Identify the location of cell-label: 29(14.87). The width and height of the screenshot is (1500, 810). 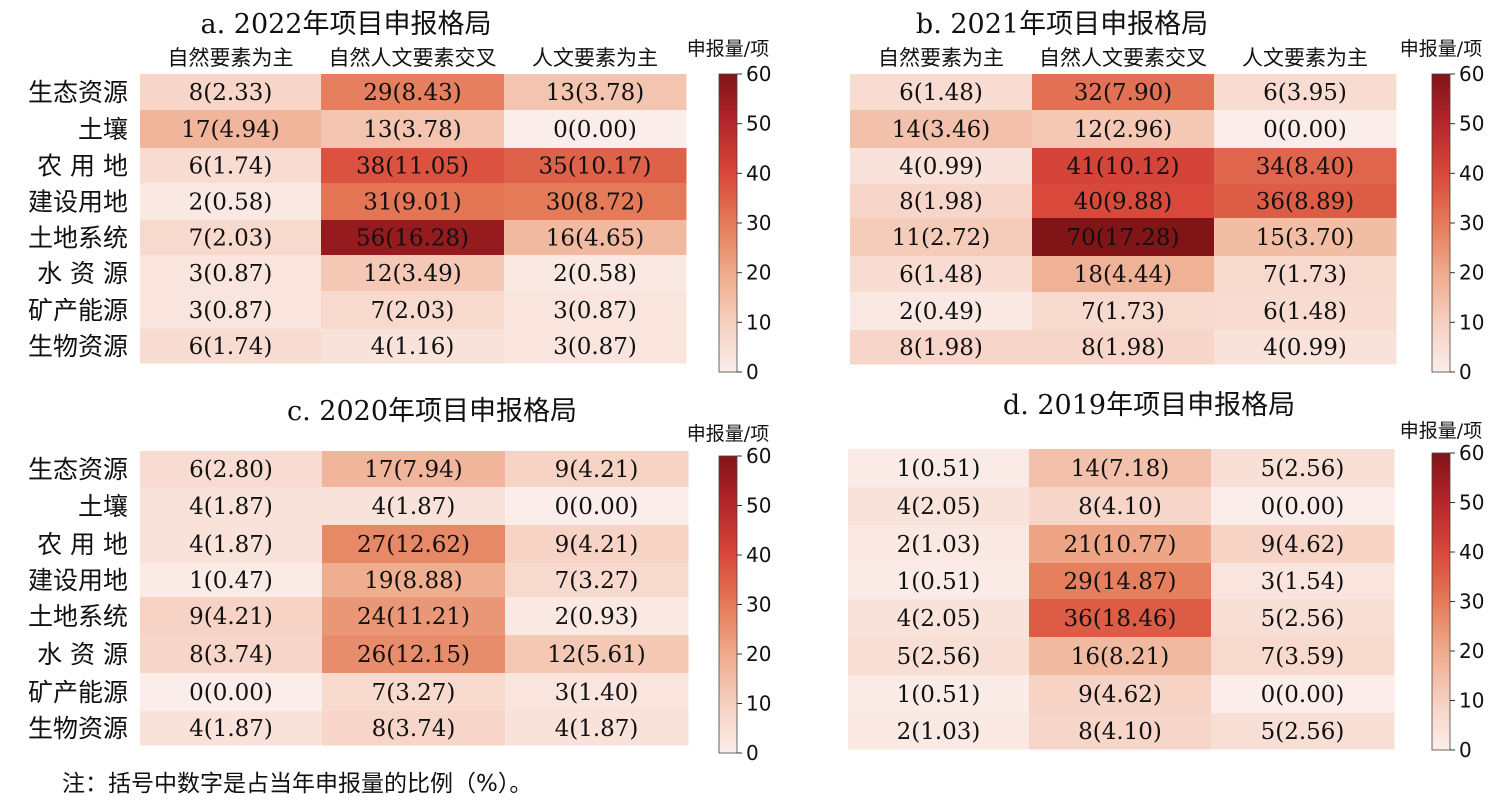
(1119, 582).